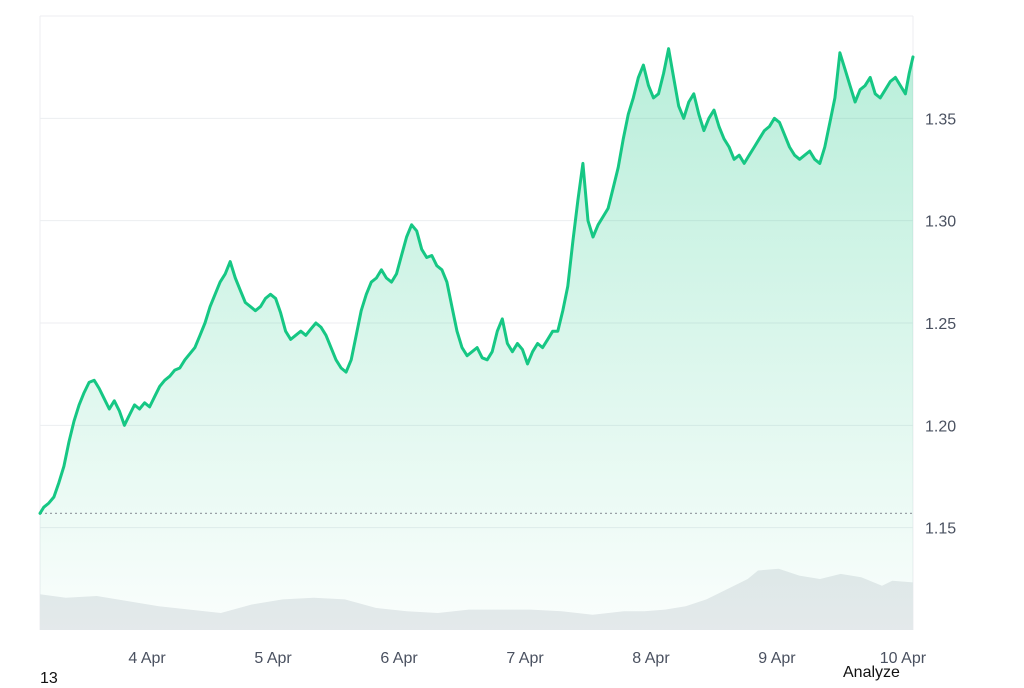 The height and width of the screenshot is (688, 1024). Describe the element at coordinates (940, 222) in the screenshot. I see `y-tick-label: 1.30` at that location.